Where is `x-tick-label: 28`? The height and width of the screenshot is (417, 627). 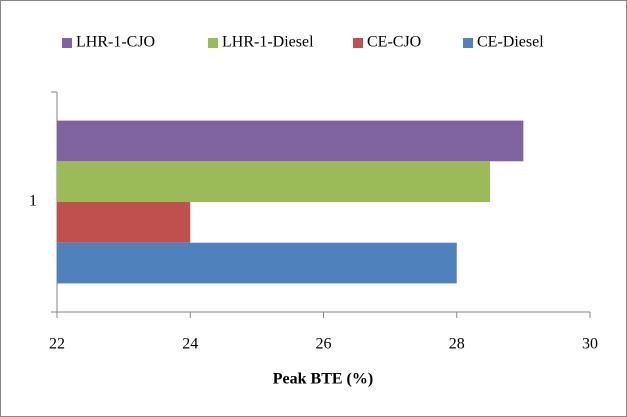 x-tick-label: 28 is located at coordinates (457, 344).